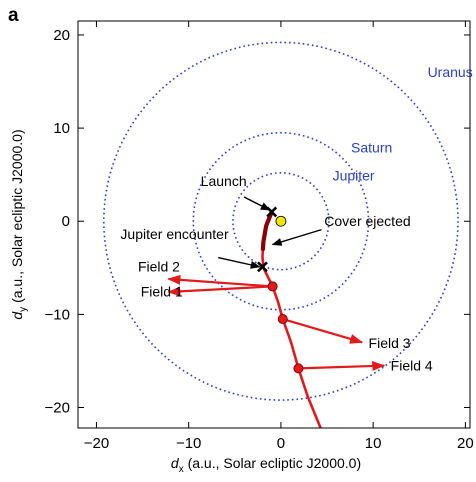 The image size is (476, 482). What do you see at coordinates (373, 443) in the screenshot?
I see `x-tick-label: 10` at bounding box center [373, 443].